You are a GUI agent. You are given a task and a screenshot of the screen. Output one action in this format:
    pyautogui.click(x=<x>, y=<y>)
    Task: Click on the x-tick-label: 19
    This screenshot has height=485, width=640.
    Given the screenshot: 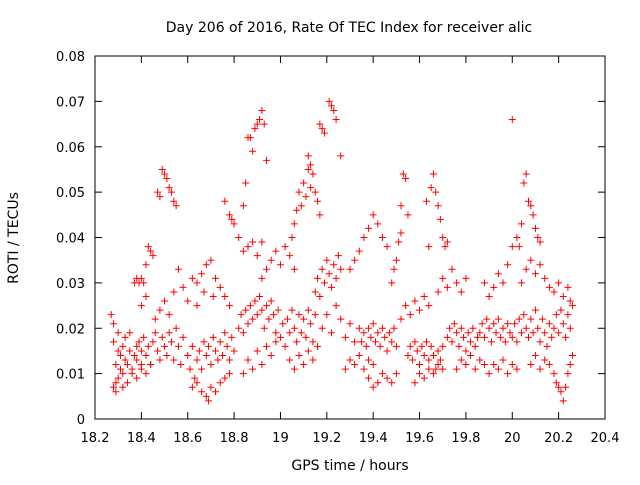 What is the action you would take?
    pyautogui.click(x=280, y=438)
    